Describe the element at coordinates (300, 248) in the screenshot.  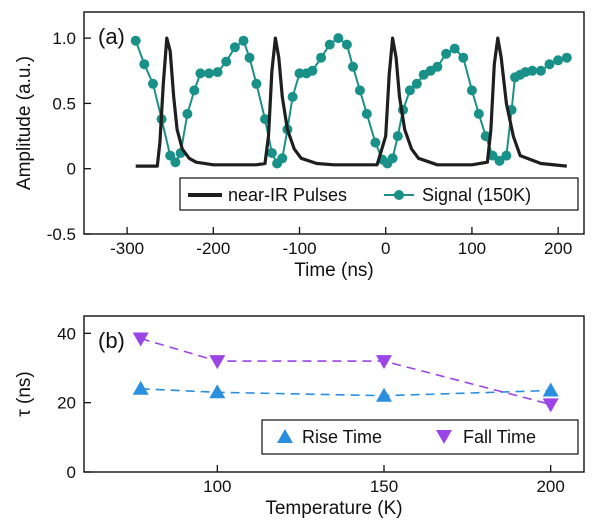
I see `panel-a-xtick-label-2: -100` at that location.